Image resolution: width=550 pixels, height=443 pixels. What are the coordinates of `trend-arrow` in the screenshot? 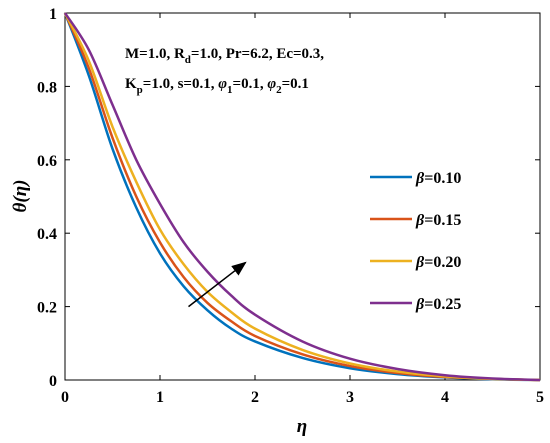 It's located at (217, 284).